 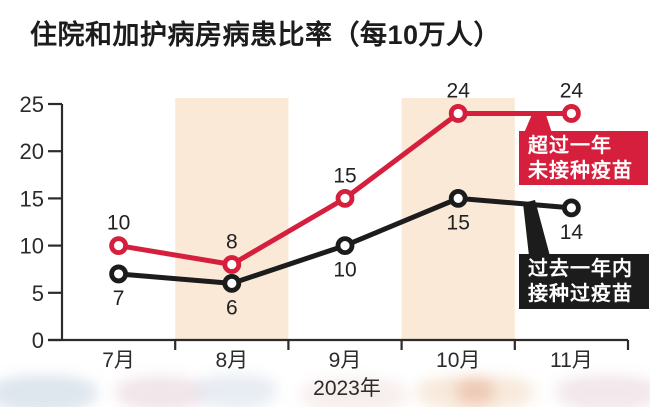 I want to click on callout-wedge-black, so click(x=536, y=228).